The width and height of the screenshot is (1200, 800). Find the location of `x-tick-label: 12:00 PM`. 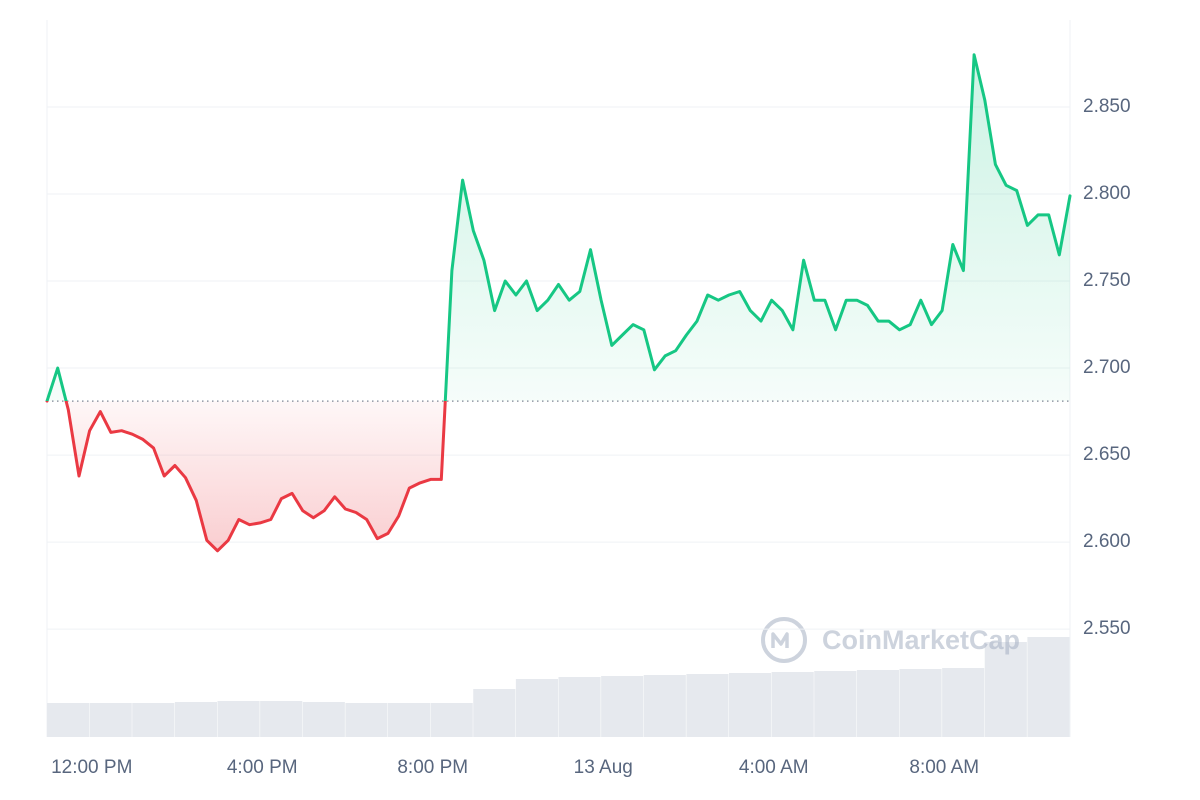

x-tick-label: 12:00 PM is located at coordinates (91, 767).